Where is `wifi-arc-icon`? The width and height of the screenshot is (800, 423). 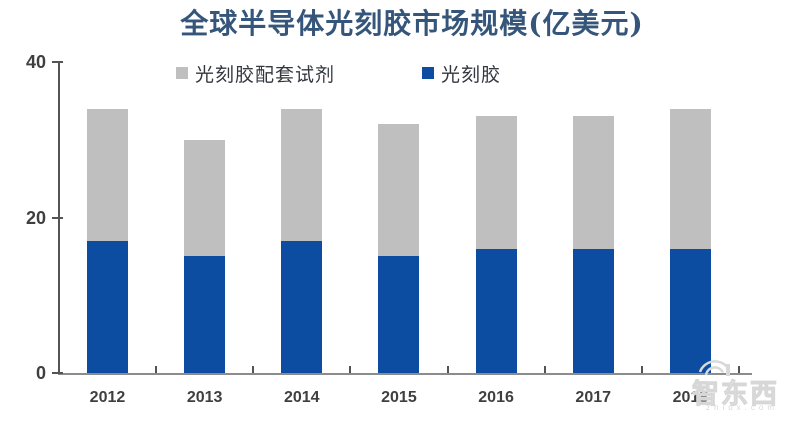 wifi-arc-icon is located at coordinates (714, 368).